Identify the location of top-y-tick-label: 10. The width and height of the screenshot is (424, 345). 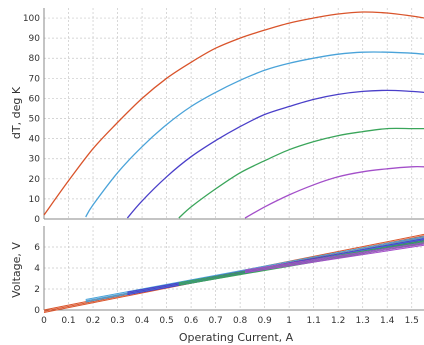
(35, 200).